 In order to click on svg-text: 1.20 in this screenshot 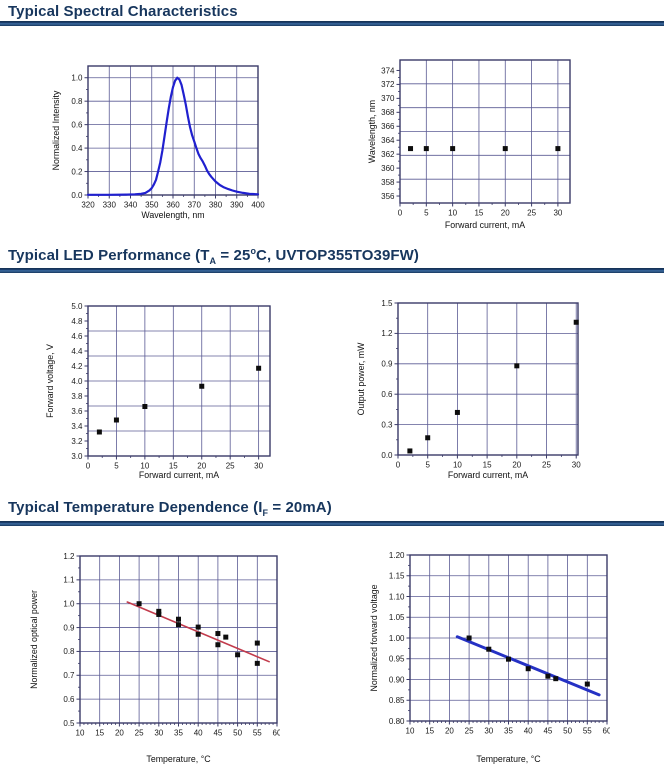, I will do `click(397, 555)`.